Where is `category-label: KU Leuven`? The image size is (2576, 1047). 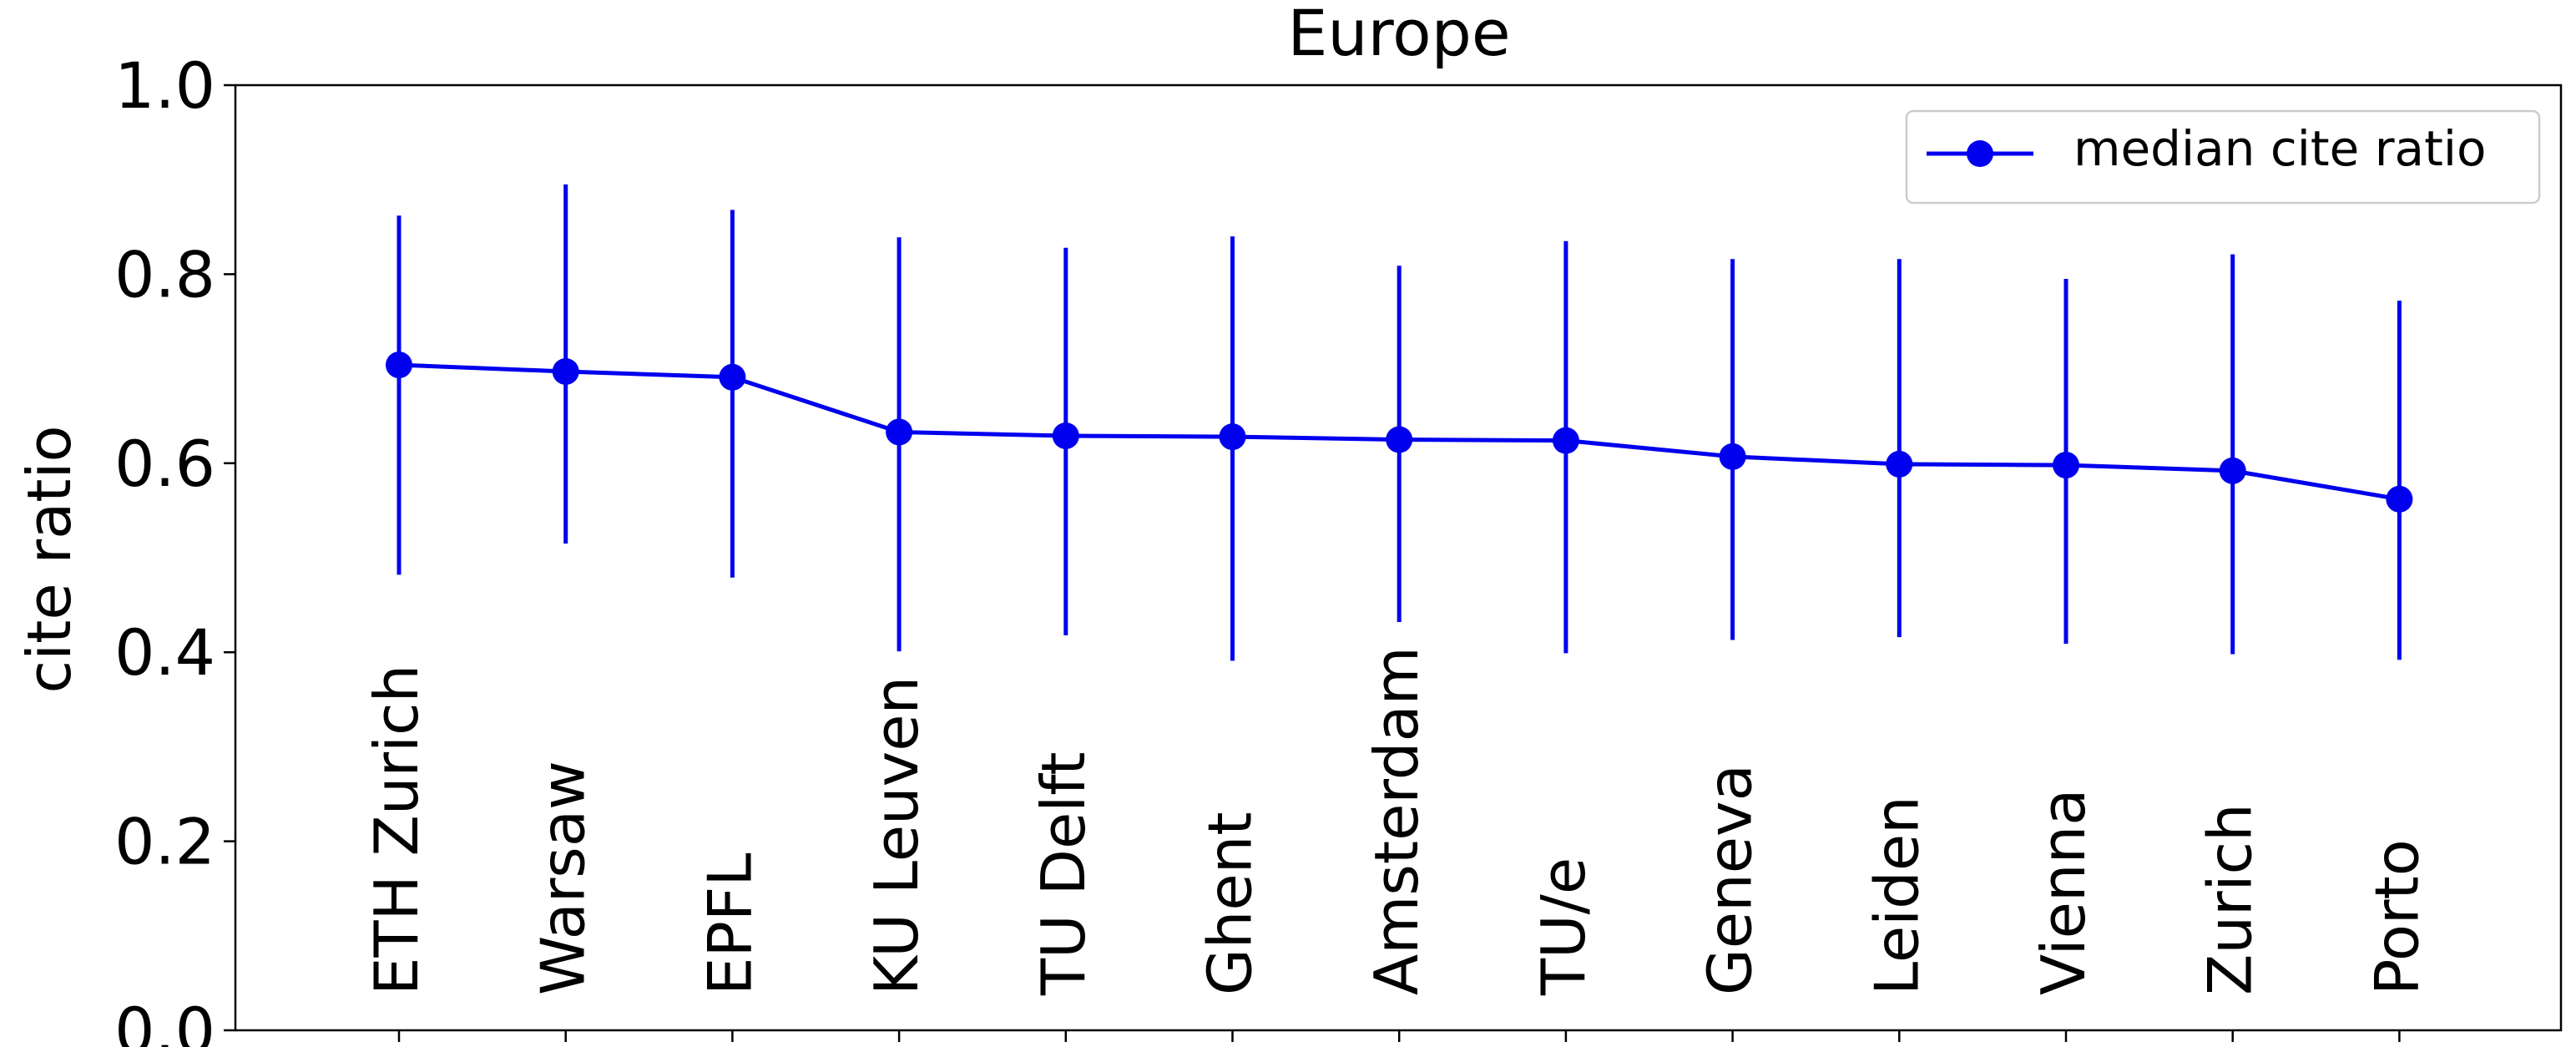 category-label: KU Leuven is located at coordinates (896, 835).